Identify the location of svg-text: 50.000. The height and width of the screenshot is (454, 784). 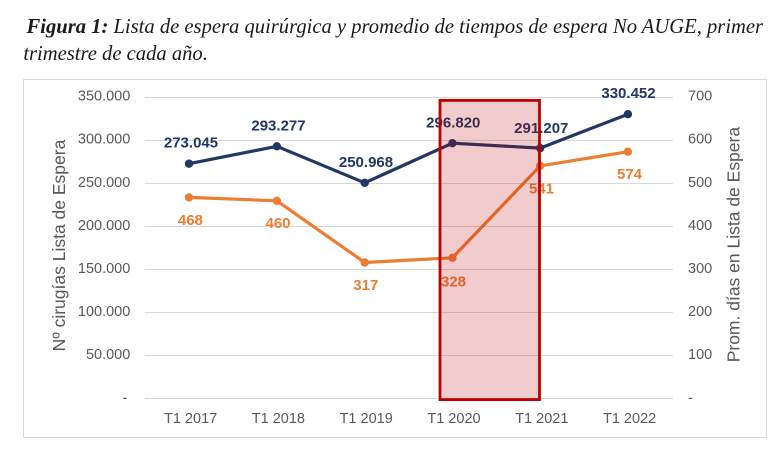
(108, 355).